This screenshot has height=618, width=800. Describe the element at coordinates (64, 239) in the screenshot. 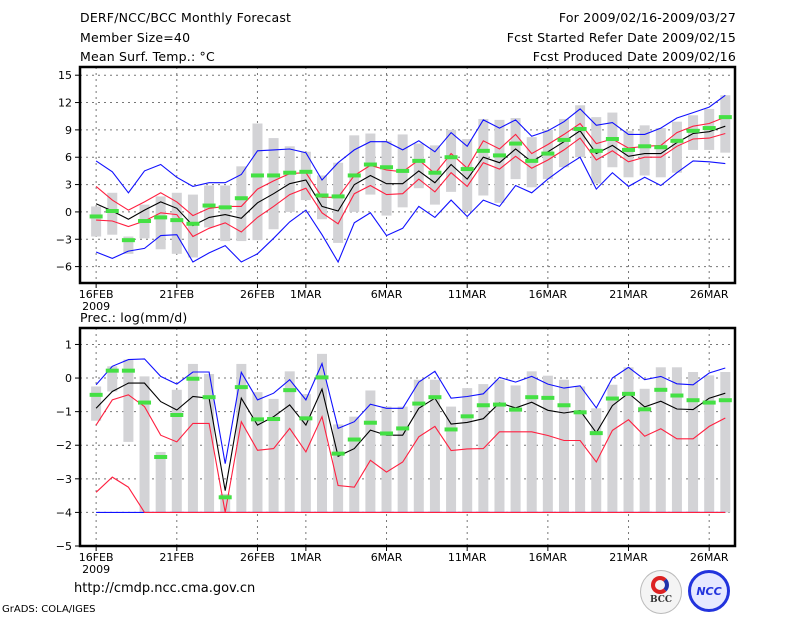

I see `y-tick-label: −3` at that location.